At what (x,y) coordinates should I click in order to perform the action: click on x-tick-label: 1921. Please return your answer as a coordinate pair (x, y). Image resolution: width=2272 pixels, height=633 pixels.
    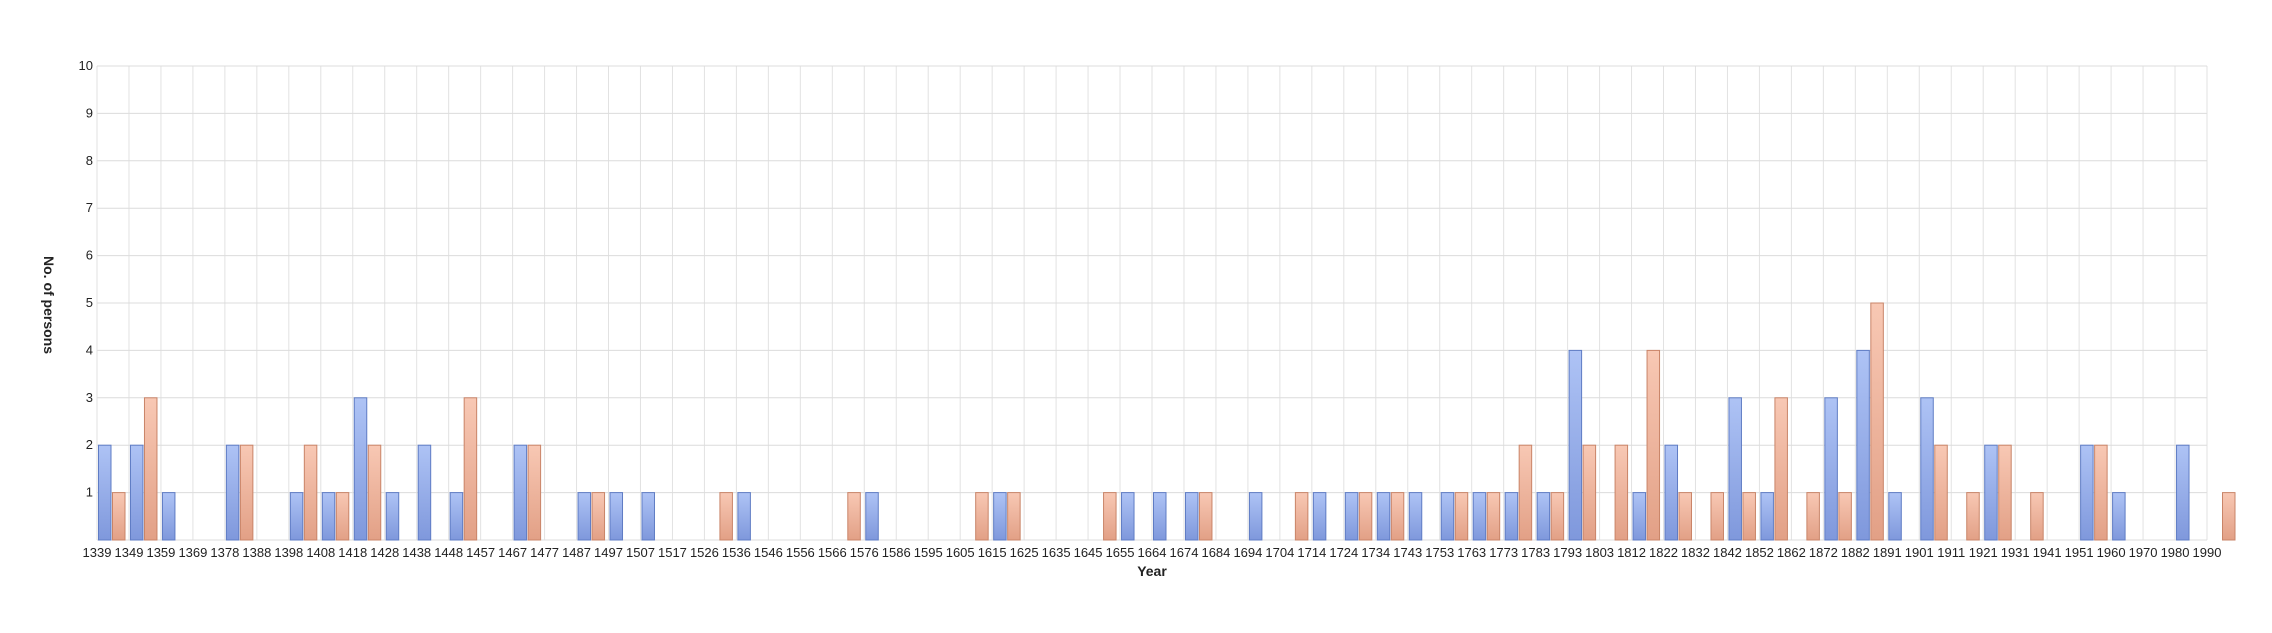
    Looking at the image, I should click on (1983, 552).